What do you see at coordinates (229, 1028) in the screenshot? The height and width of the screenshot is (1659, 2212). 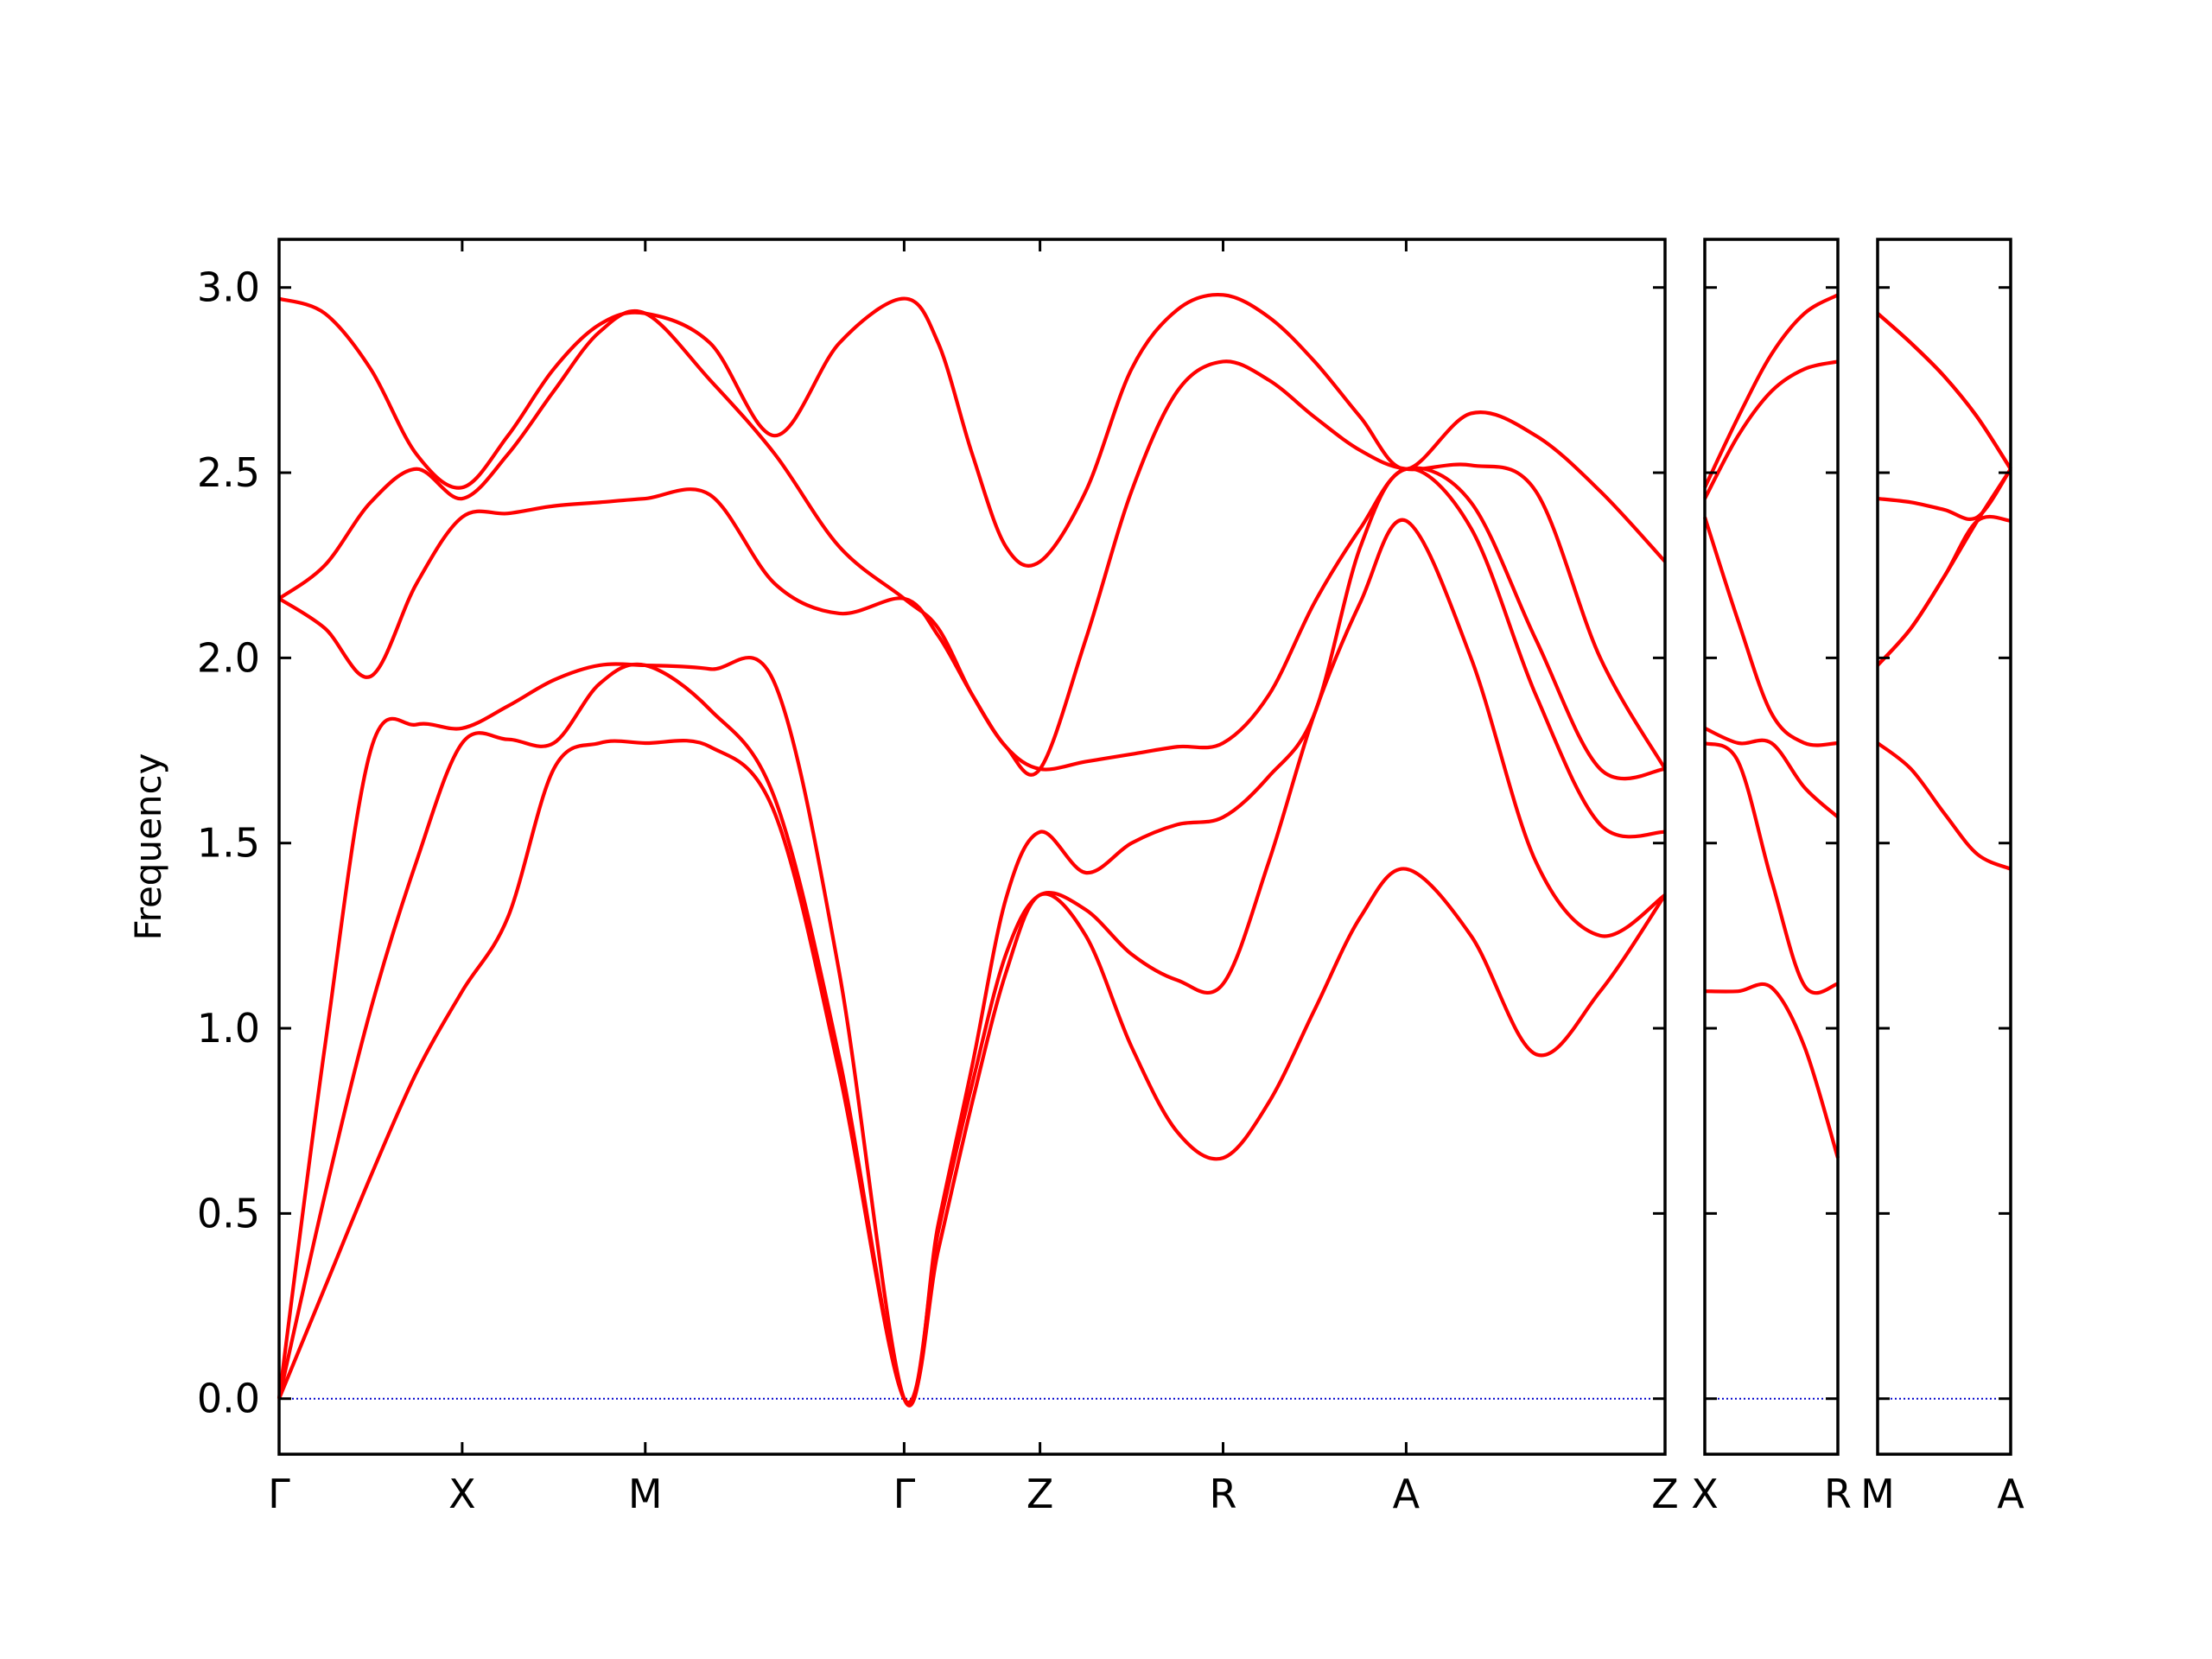 I see `y-tick-label: 1.0` at bounding box center [229, 1028].